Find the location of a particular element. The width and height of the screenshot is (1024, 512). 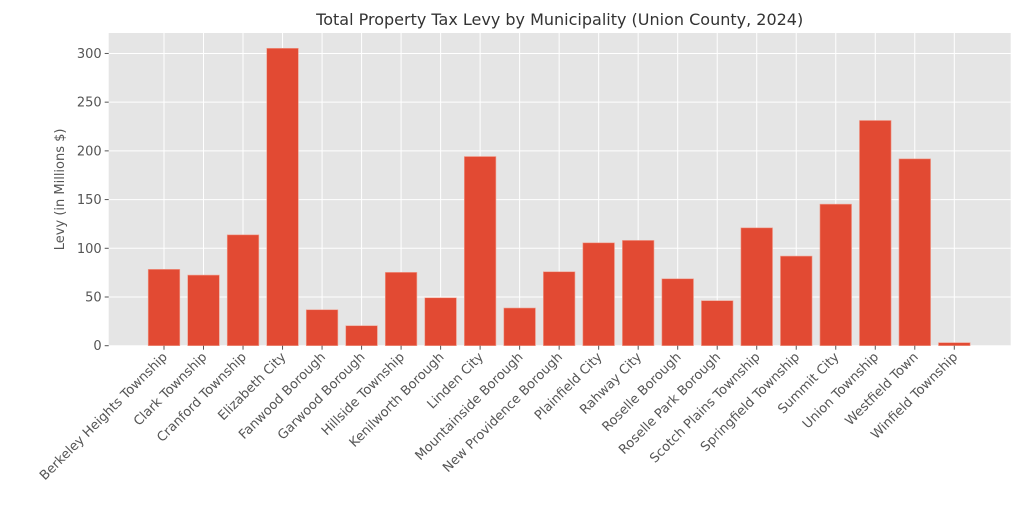

bar-clark-township is located at coordinates (203, 310).